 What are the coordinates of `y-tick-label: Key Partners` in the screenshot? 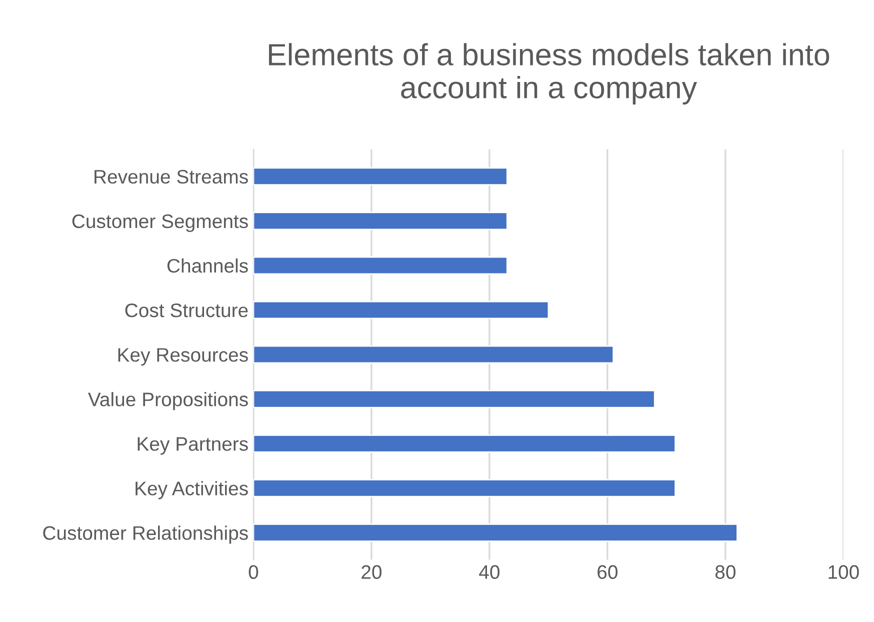 It's located at (193, 446).